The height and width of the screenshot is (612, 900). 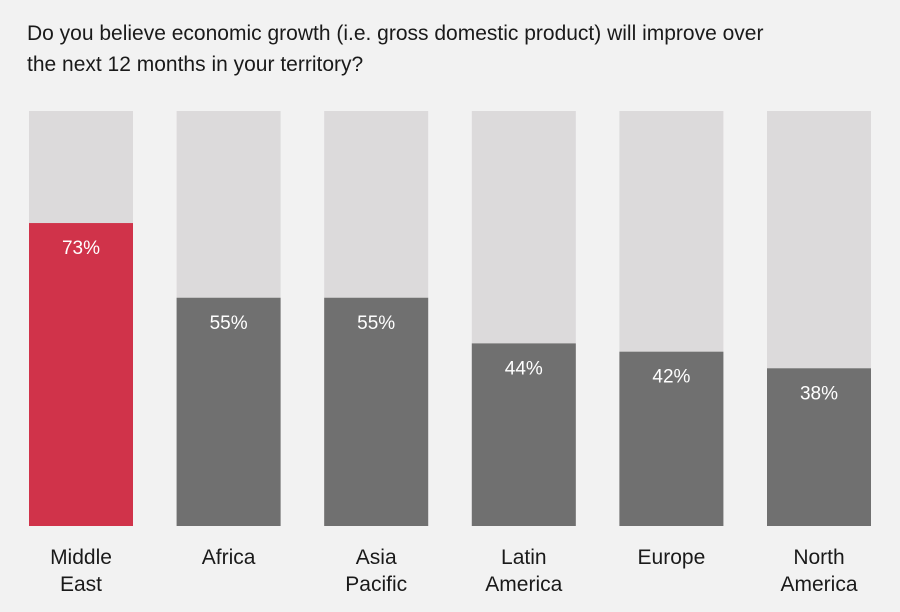 What do you see at coordinates (81, 248) in the screenshot?
I see `value-label: 73%` at bounding box center [81, 248].